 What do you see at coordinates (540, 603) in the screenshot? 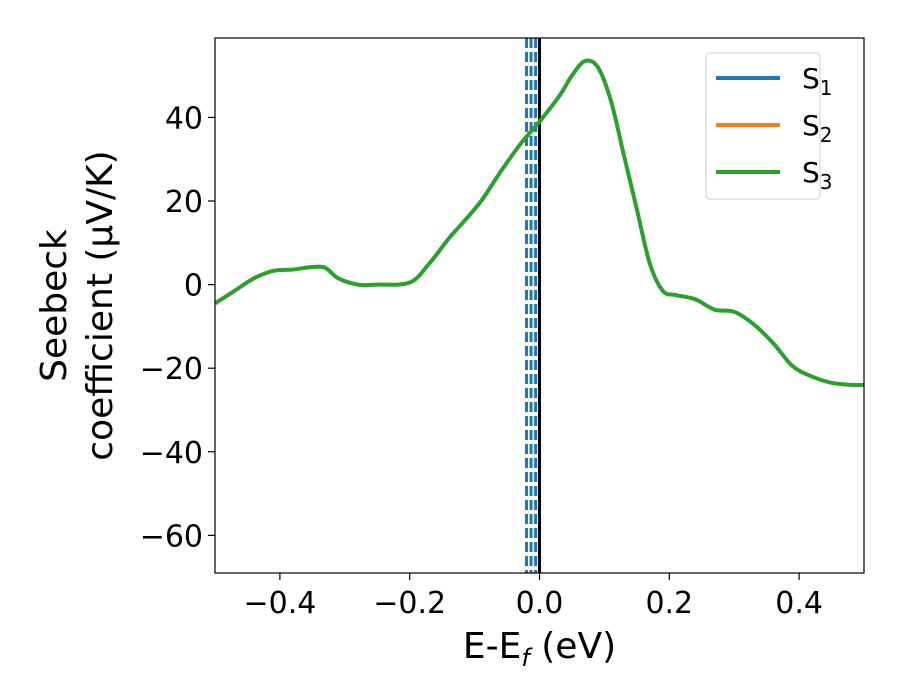
I see `x-tick-label: 0.0` at bounding box center [540, 603].